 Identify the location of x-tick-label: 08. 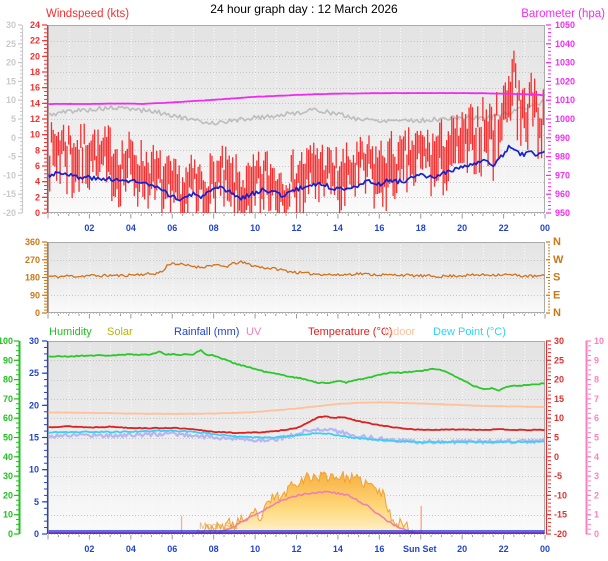
(214, 549).